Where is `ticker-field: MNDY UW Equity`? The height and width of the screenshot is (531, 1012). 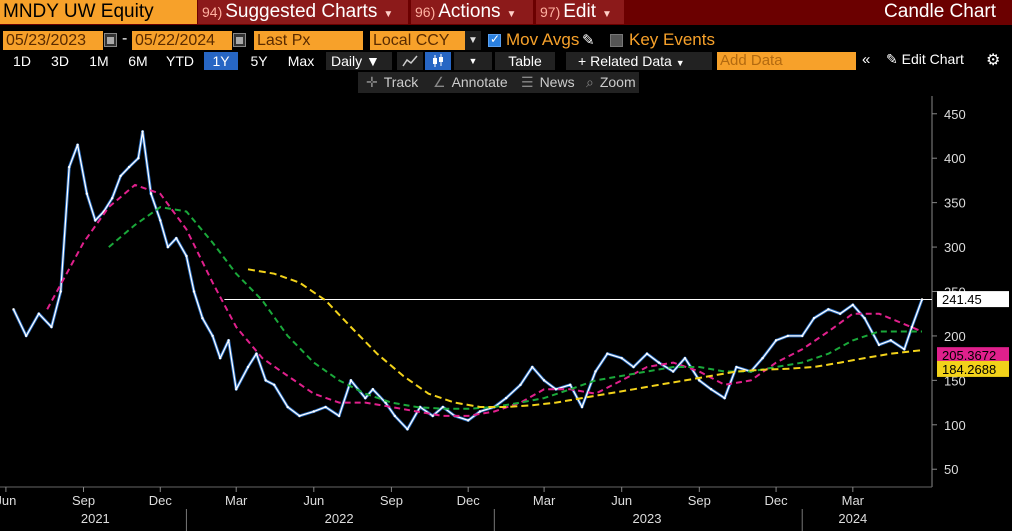 ticker-field: MNDY UW Equity is located at coordinates (98, 12).